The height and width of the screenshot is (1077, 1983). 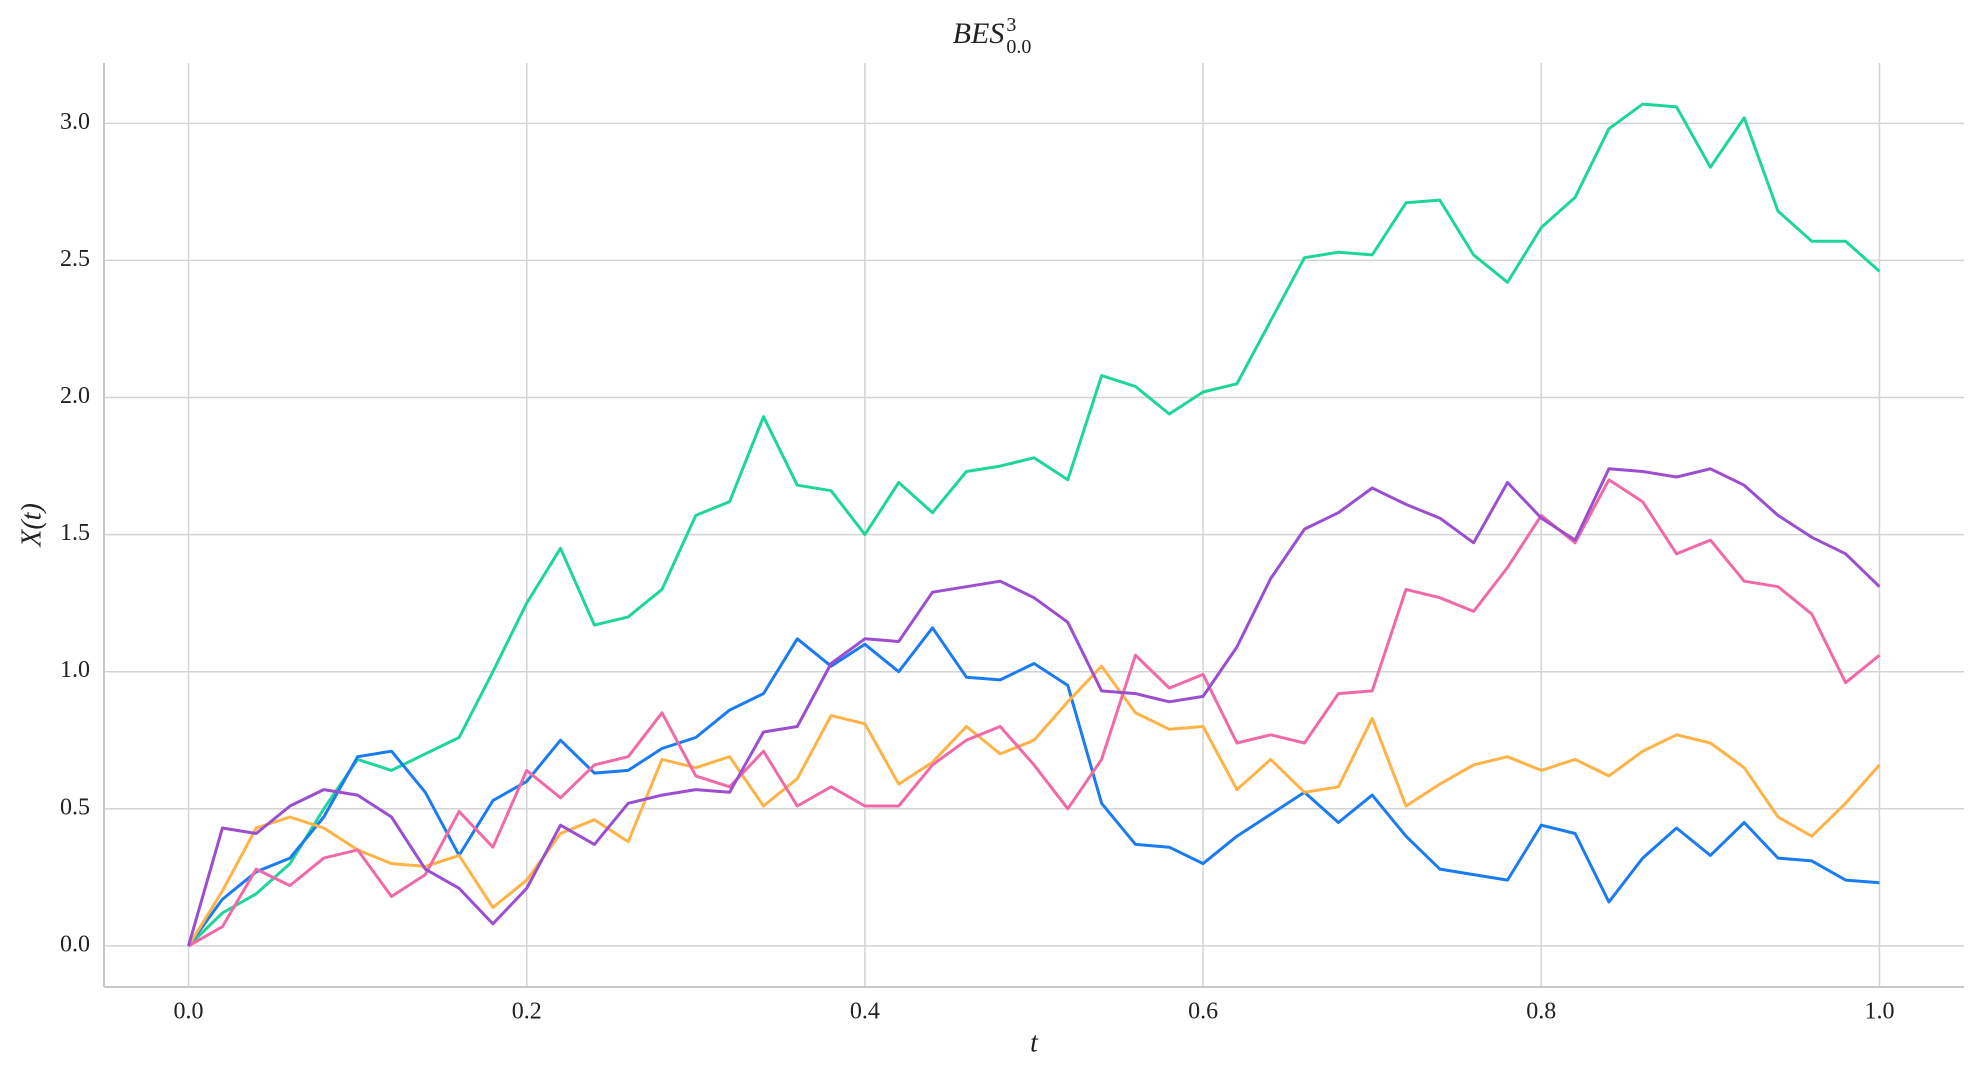 I want to click on y-tick-label: 0.5, so click(x=75, y=807).